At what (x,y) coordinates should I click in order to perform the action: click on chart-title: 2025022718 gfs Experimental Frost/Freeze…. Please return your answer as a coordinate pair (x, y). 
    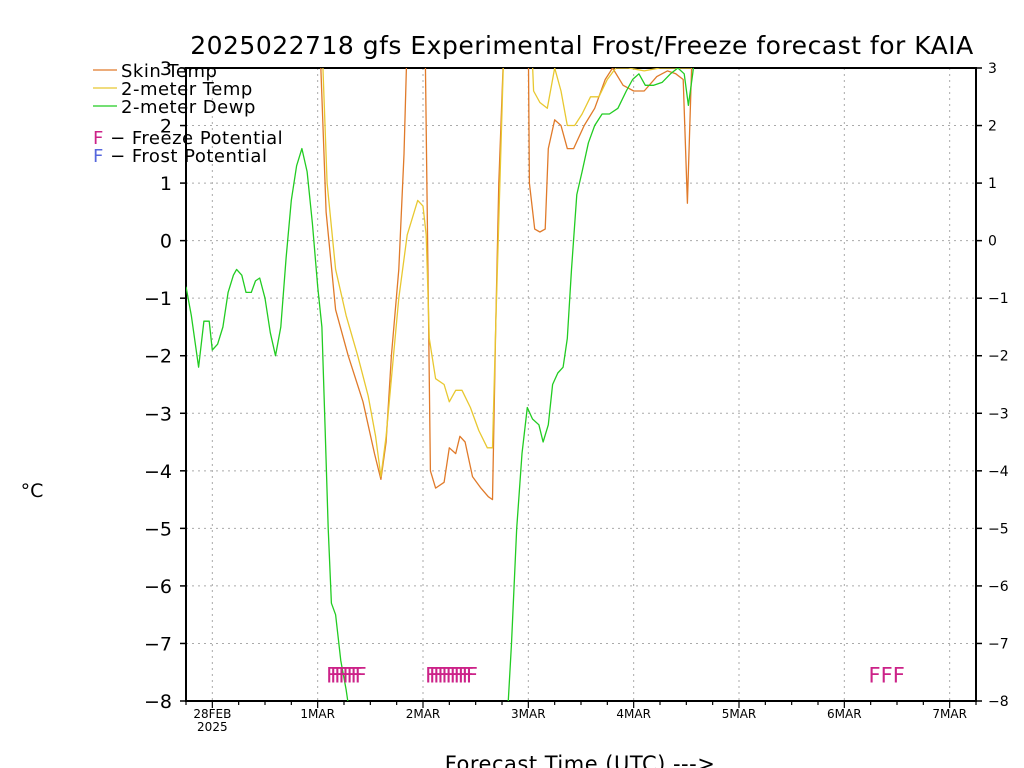
    Looking at the image, I should click on (582, 45).